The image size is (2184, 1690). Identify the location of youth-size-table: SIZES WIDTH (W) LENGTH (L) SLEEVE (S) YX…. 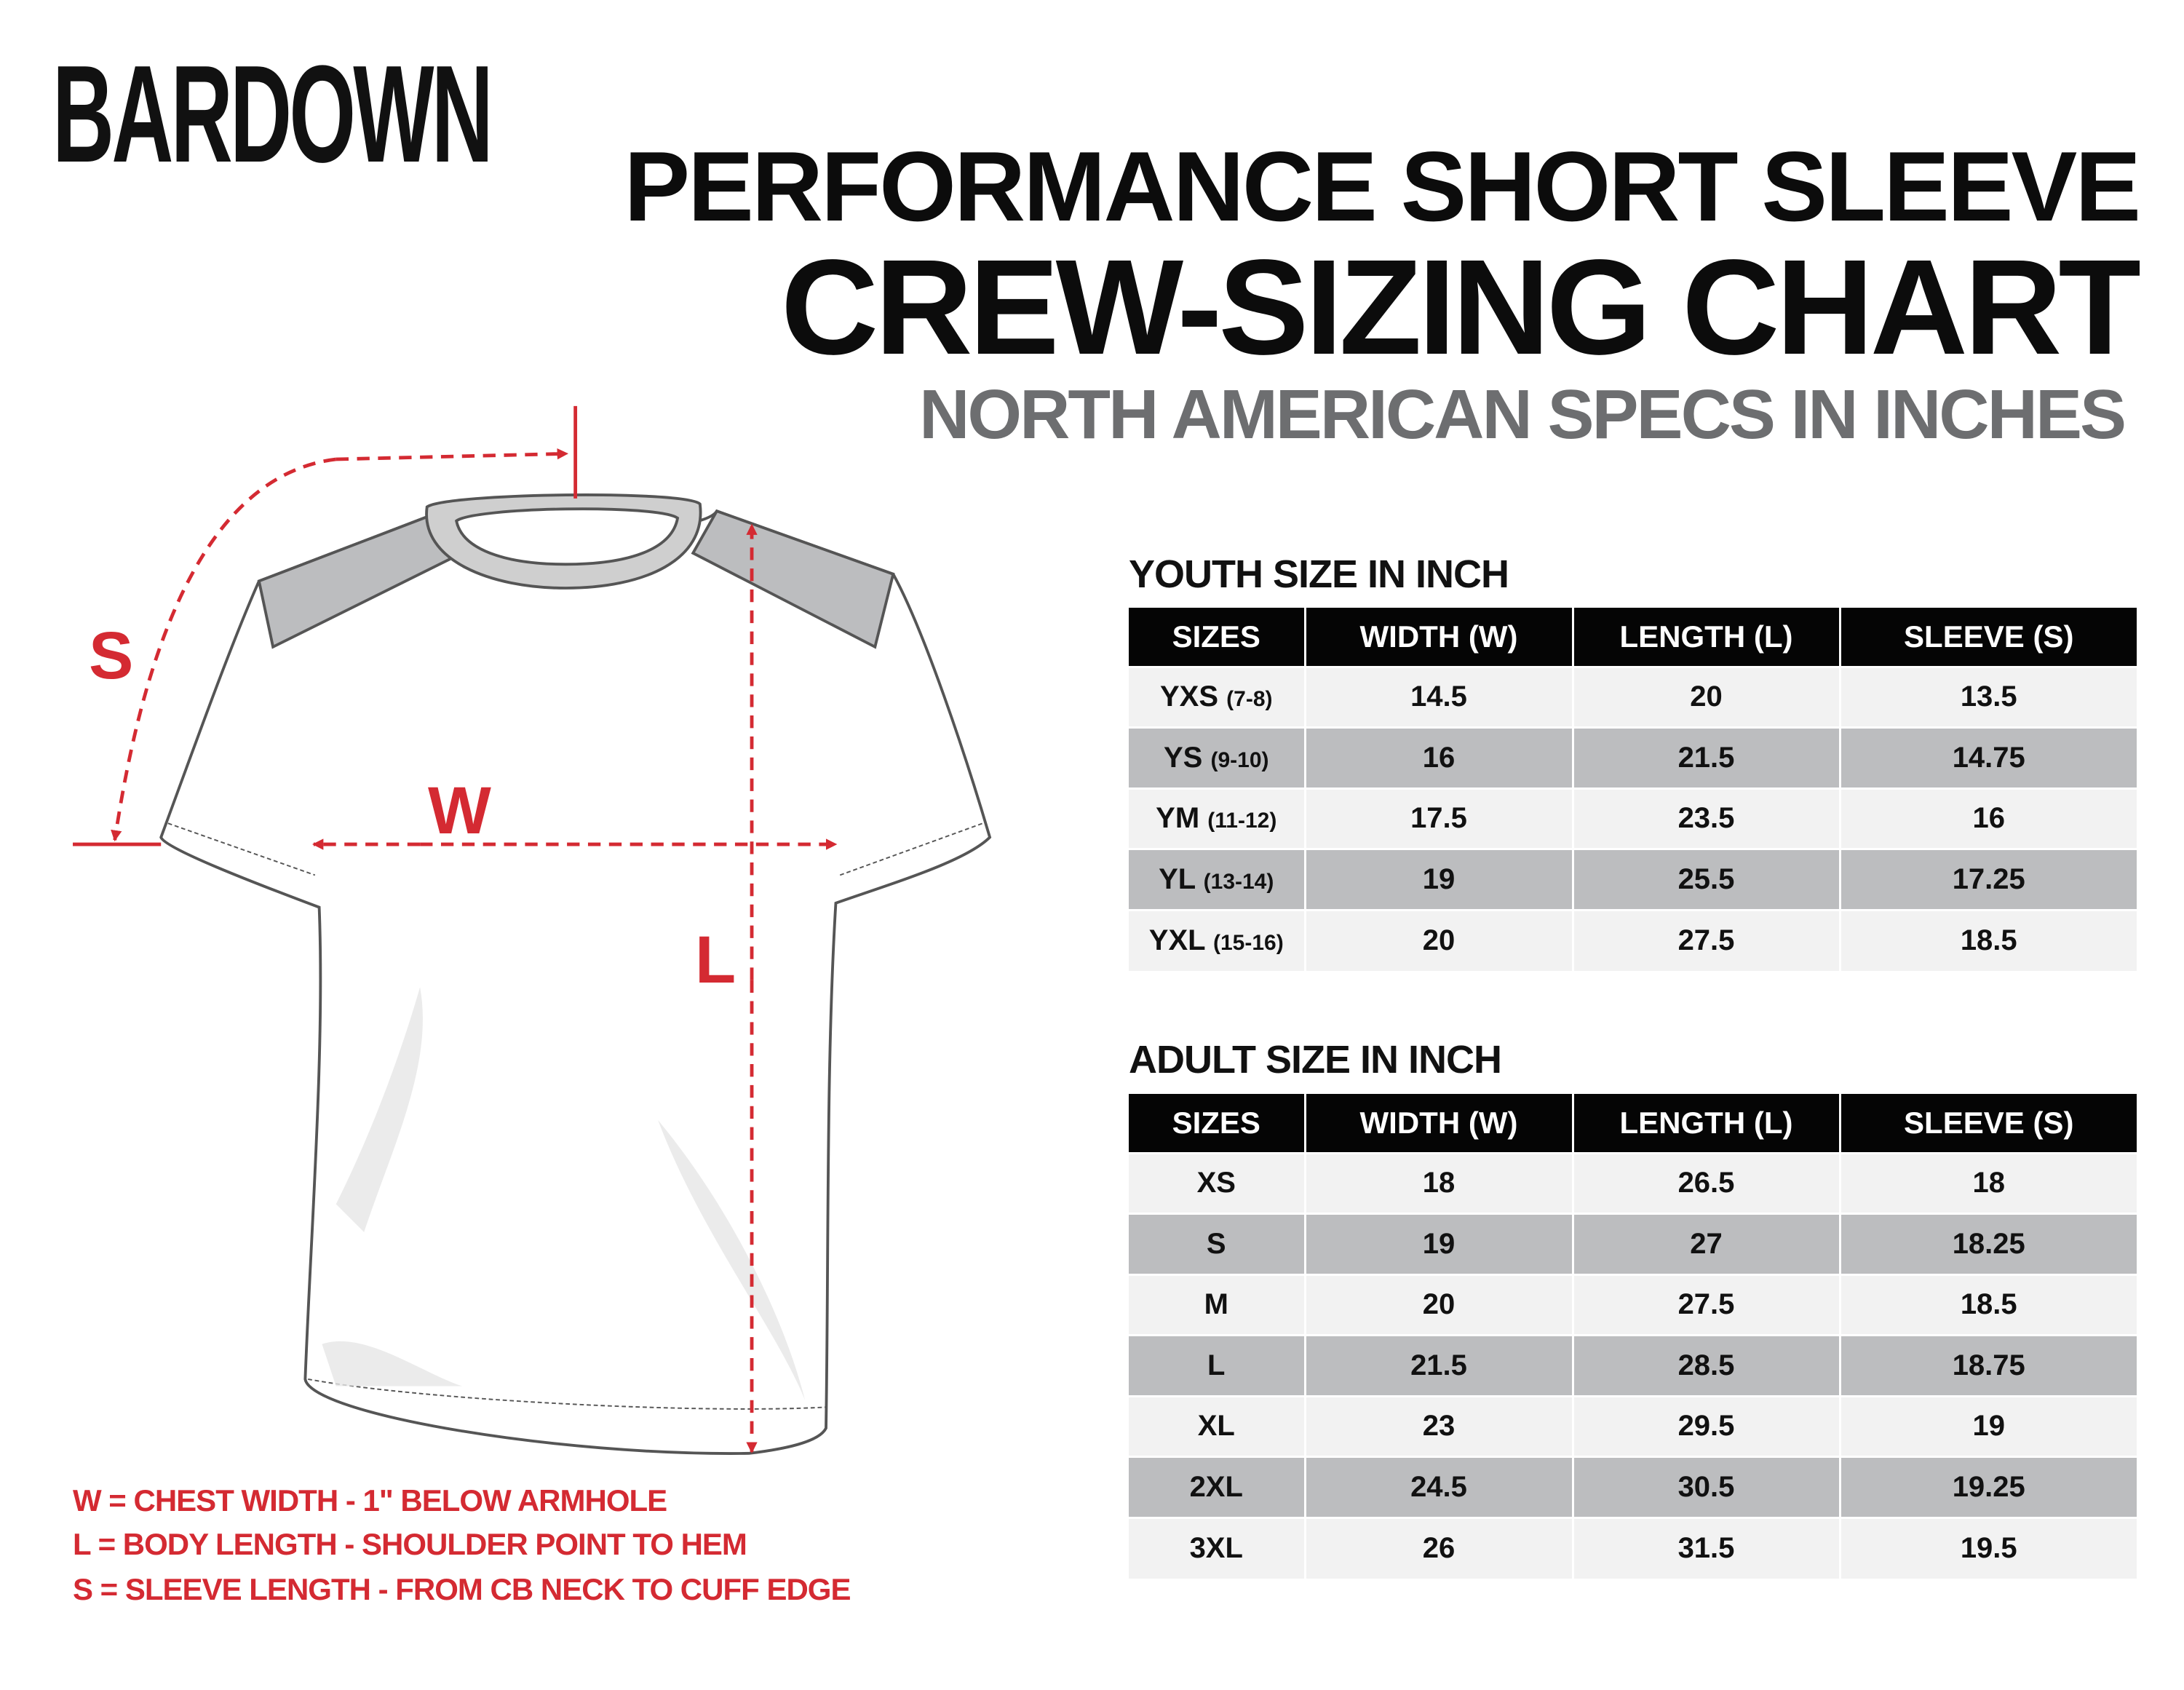
(1633, 790).